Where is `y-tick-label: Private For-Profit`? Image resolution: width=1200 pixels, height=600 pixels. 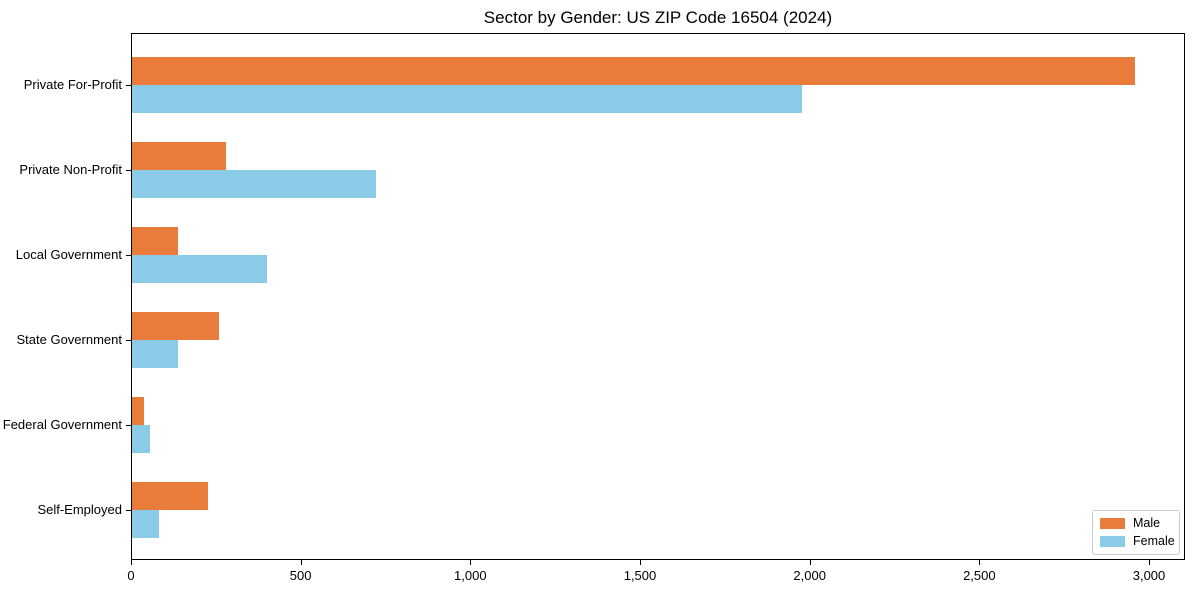 y-tick-label: Private For-Profit is located at coordinates (72, 84).